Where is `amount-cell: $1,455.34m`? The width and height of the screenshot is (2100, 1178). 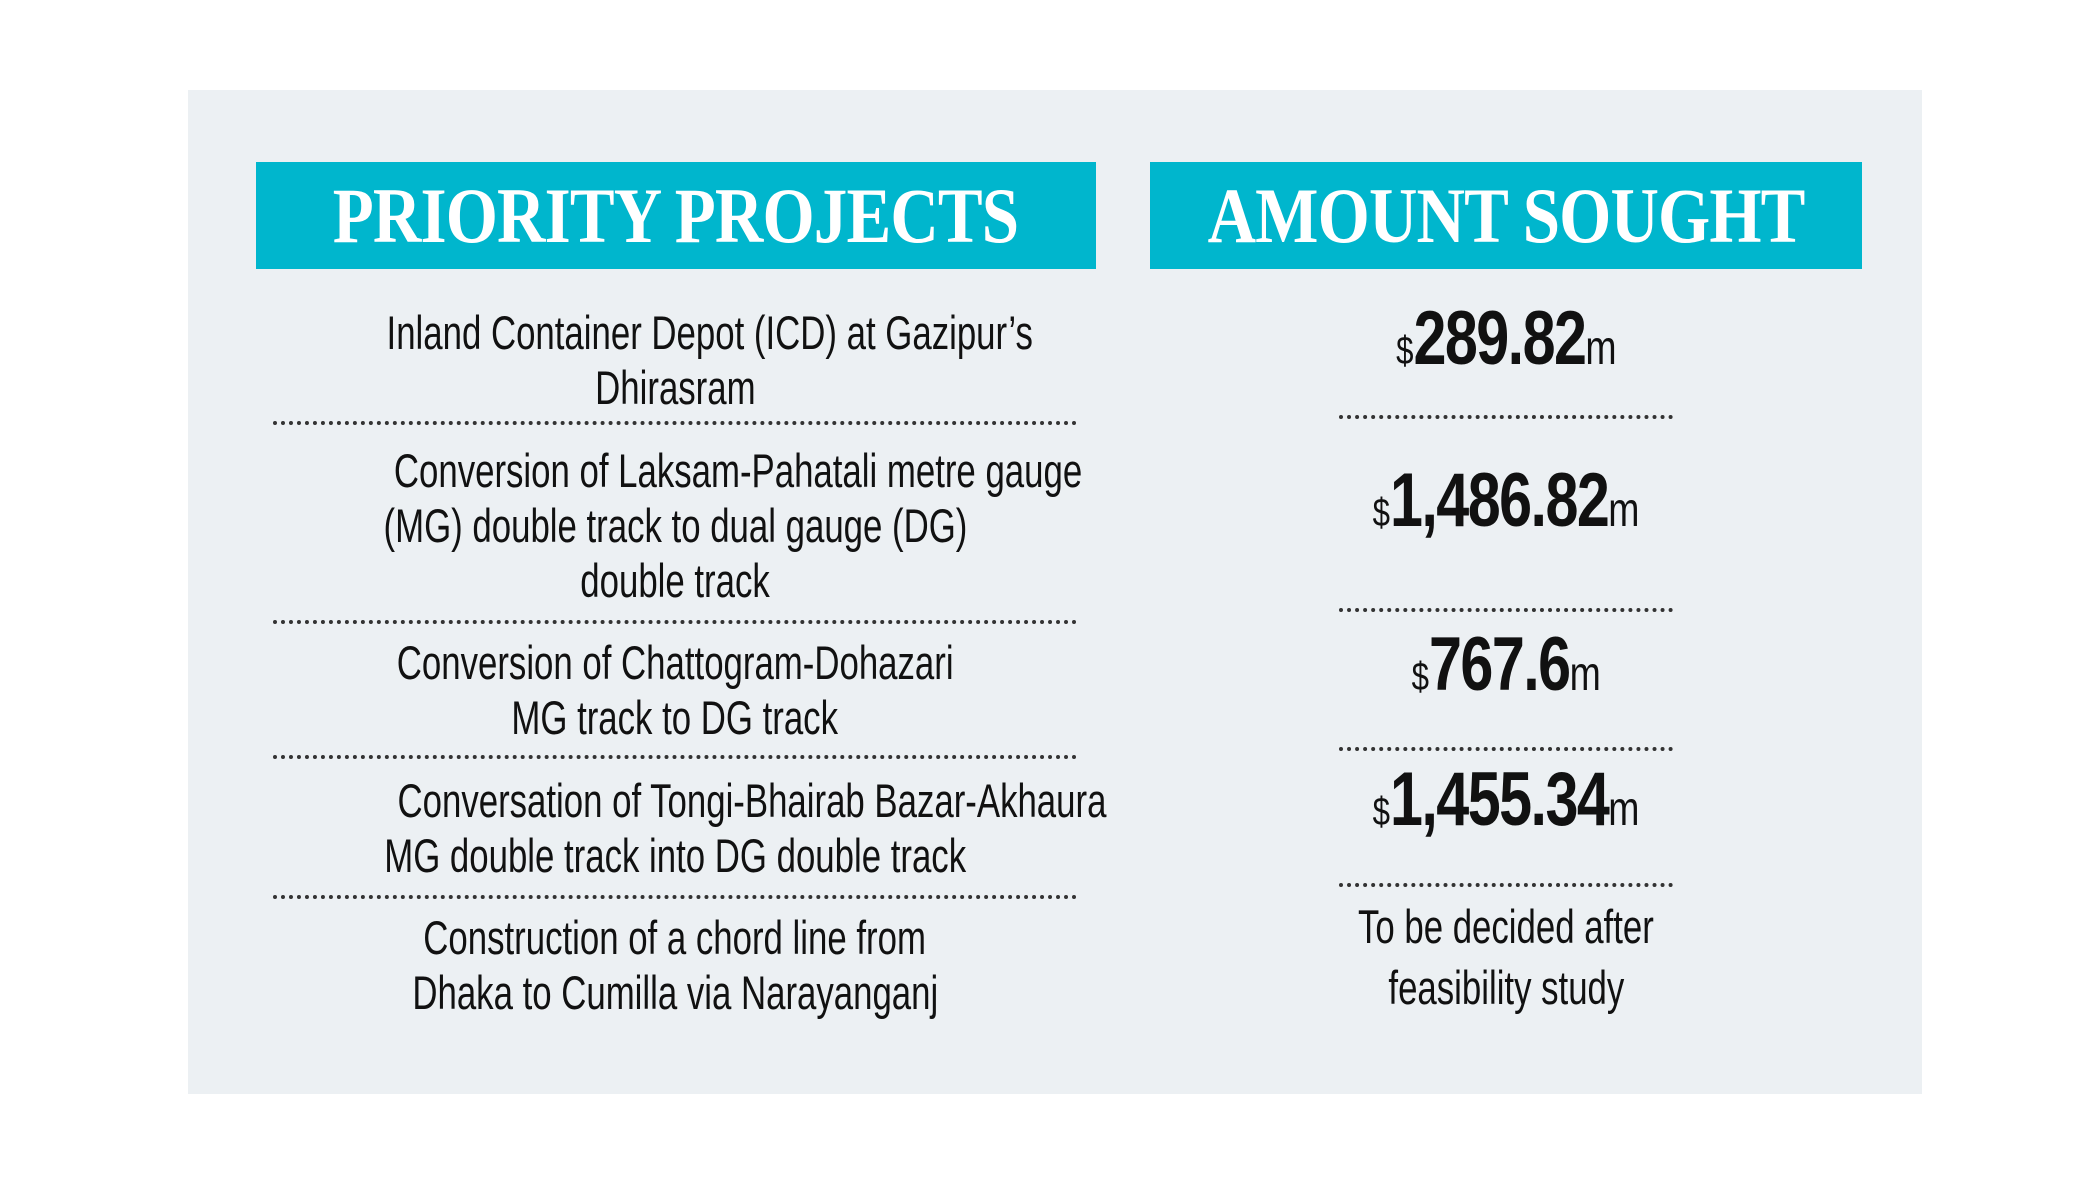
amount-cell: $1,455.34m is located at coordinates (1506, 799).